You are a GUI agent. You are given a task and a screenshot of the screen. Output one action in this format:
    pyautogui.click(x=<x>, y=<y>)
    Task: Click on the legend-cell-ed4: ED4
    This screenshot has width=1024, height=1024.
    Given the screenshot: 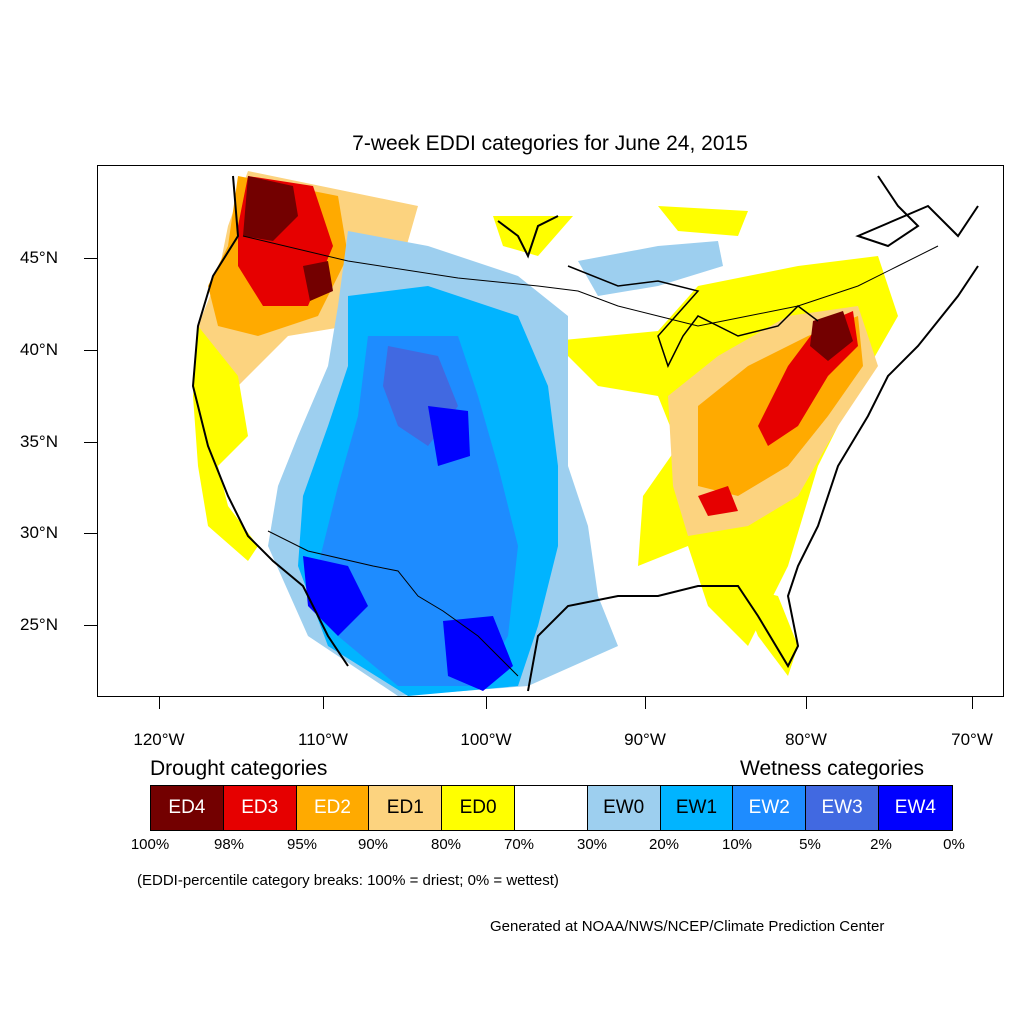 What is the action you would take?
    pyautogui.click(x=187, y=808)
    